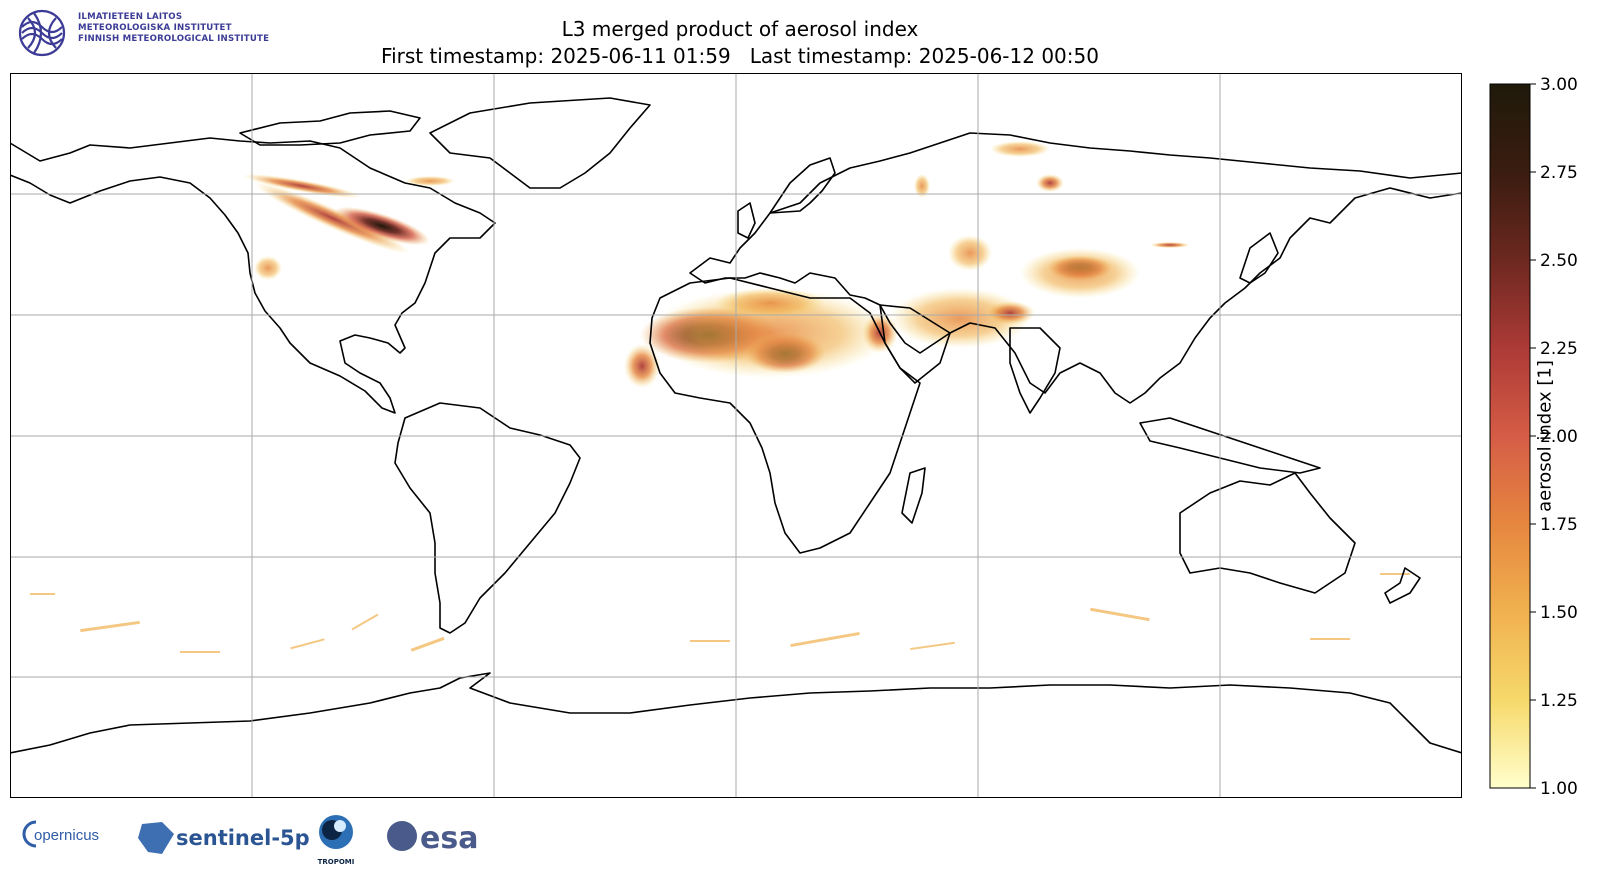  I want to click on sentinel-satellite-icon, so click(156, 838).